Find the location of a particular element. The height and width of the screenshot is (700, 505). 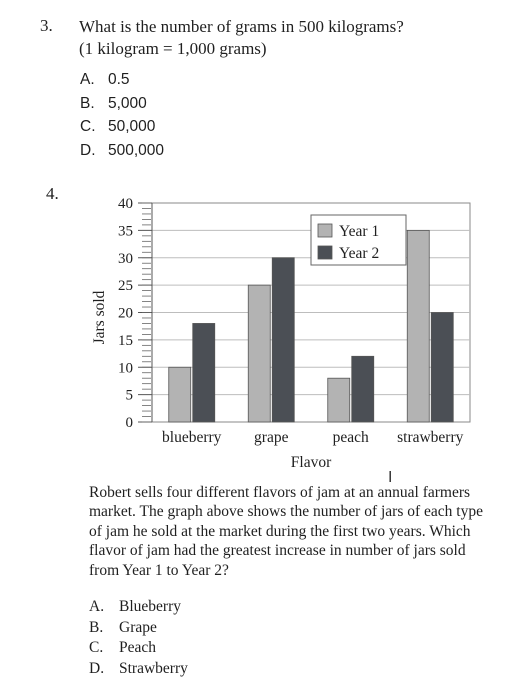

text-cursor-icon: I is located at coordinates (390, 477).